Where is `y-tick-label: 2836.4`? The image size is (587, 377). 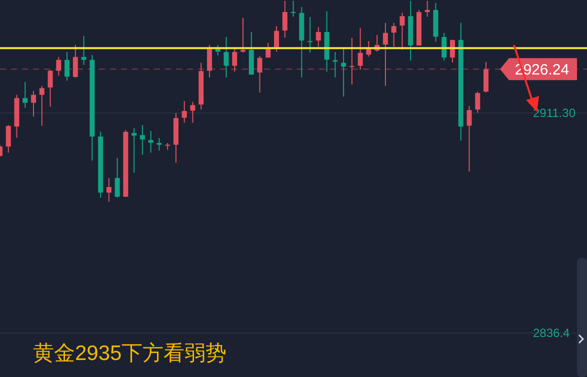 y-tick-label: 2836.4 is located at coordinates (551, 333).